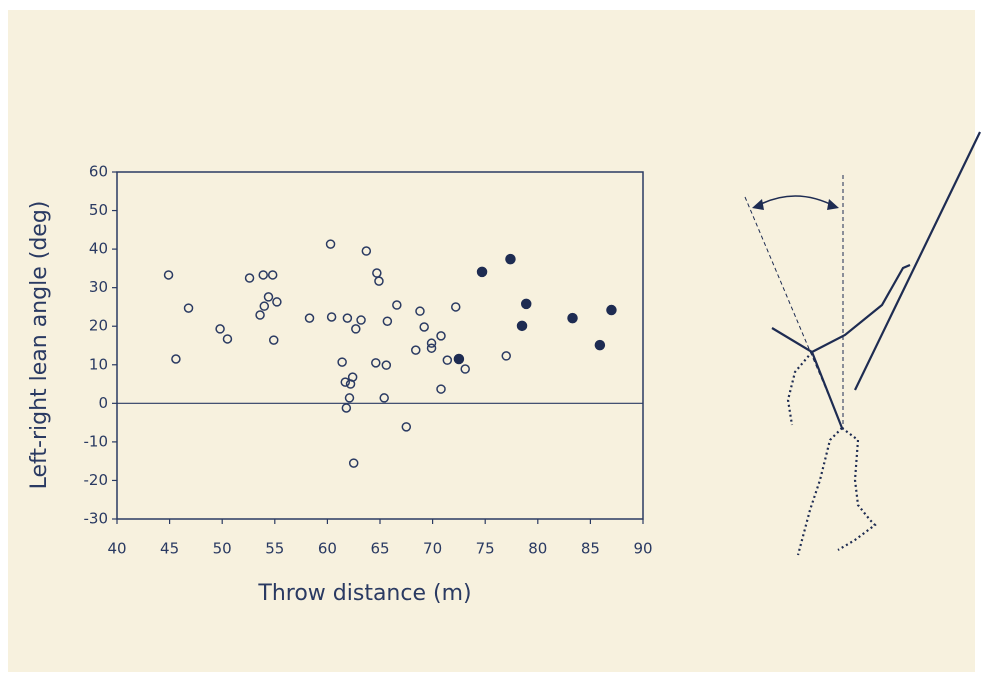 The height and width of the screenshot is (683, 983). What do you see at coordinates (432, 549) in the screenshot?
I see `x-tick-label: 70` at bounding box center [432, 549].